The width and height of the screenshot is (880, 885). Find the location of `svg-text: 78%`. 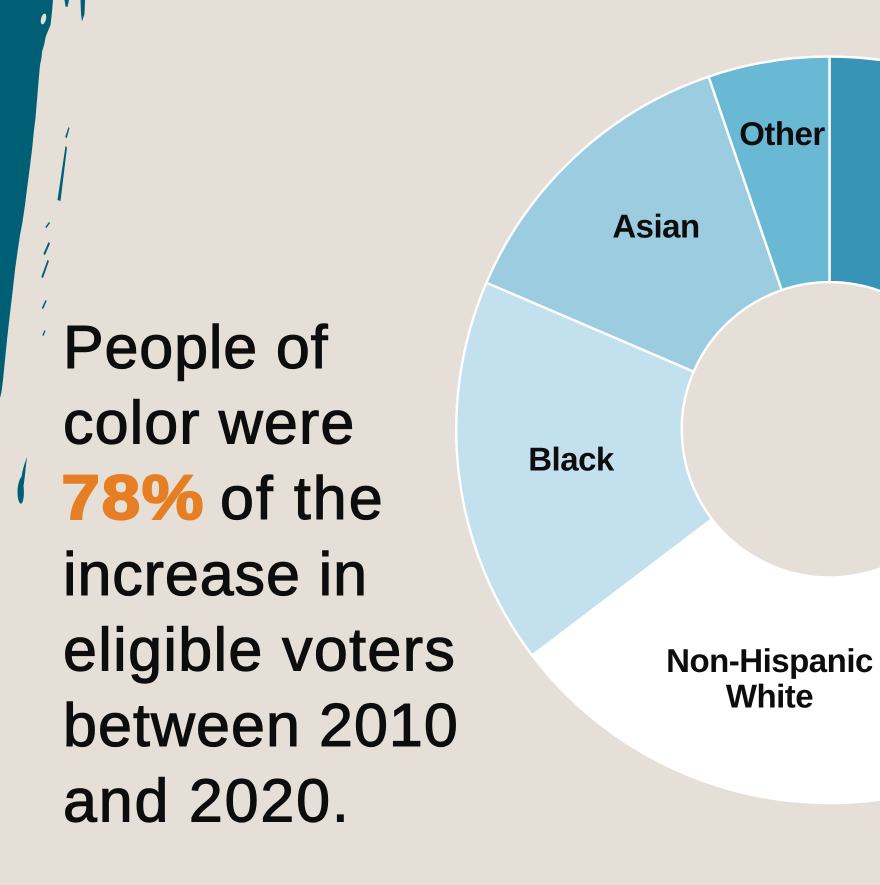

svg-text: 78% is located at coordinates (133, 498).